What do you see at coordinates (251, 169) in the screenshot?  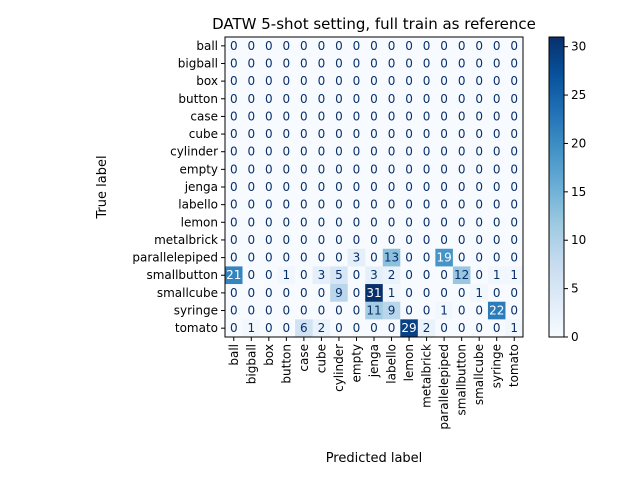 I see `cell-empty-bigball` at bounding box center [251, 169].